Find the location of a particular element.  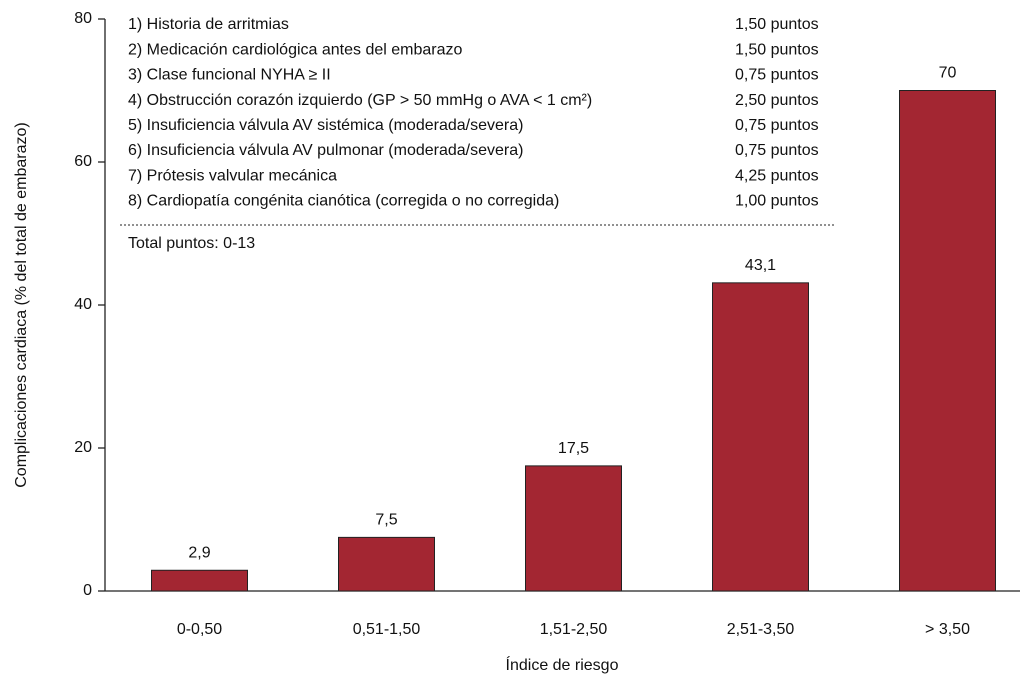

x-tick-label: 0,51-1,50 is located at coordinates (387, 629).